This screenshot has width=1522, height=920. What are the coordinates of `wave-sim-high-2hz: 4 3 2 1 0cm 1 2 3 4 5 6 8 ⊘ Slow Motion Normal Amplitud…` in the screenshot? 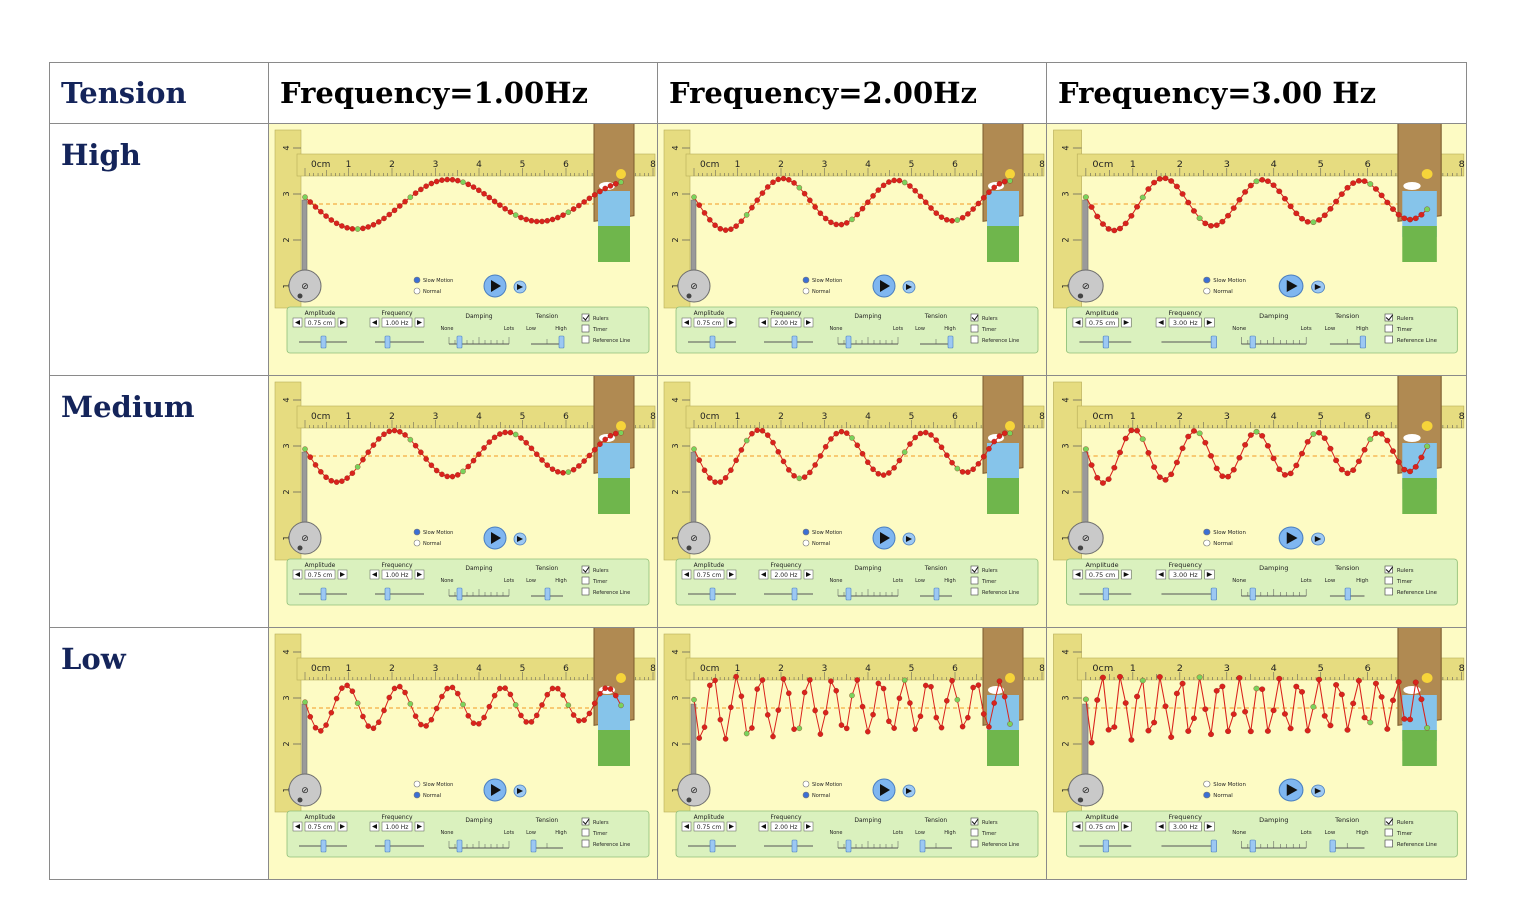 It's located at (852, 249).